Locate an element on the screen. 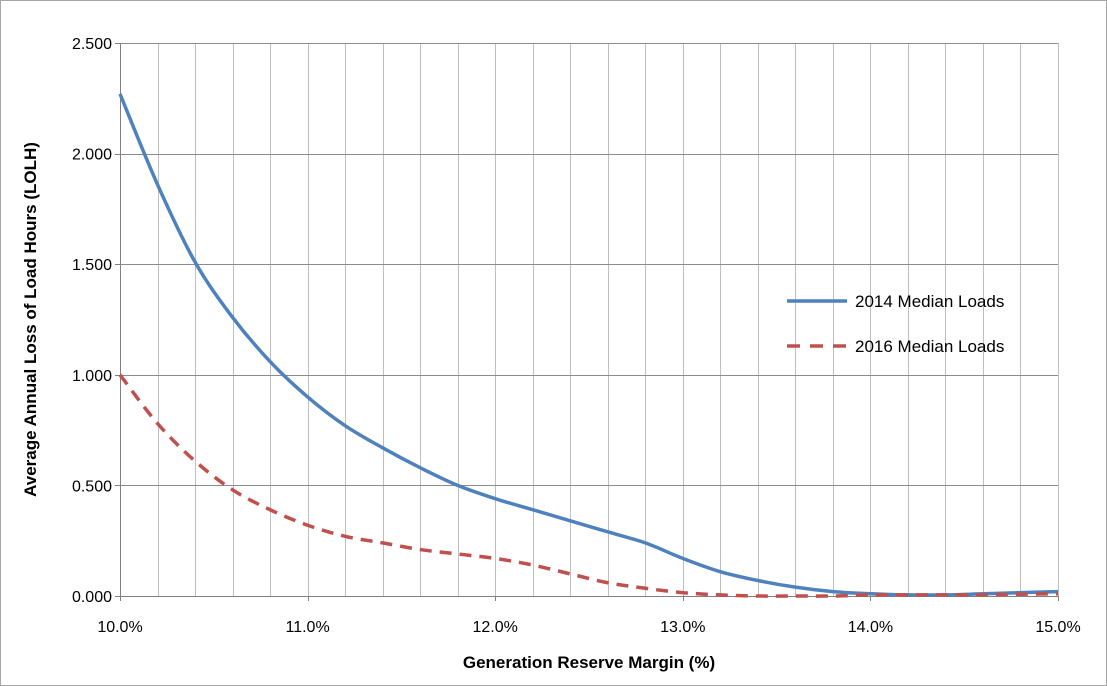 Image resolution: width=1107 pixels, height=686 pixels. y-tick-label: 1.500 is located at coordinates (92, 265).